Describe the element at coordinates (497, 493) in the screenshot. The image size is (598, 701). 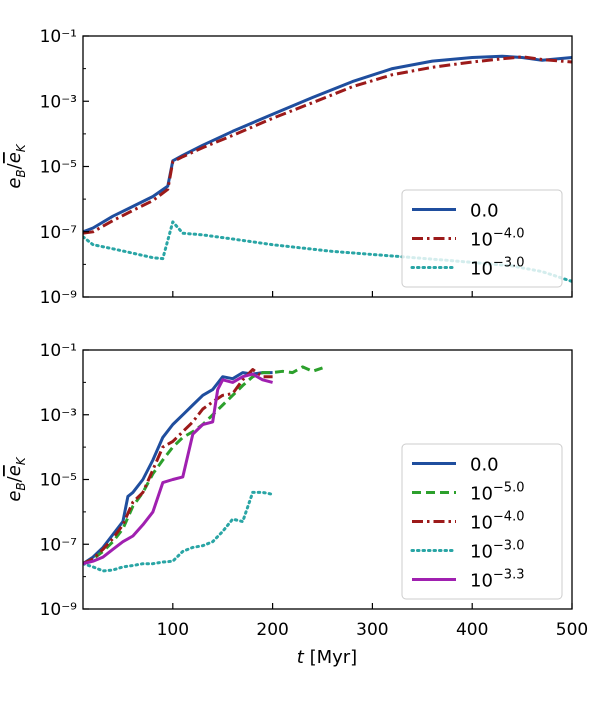
I see `legend-label-1: 10−5.0` at that location.